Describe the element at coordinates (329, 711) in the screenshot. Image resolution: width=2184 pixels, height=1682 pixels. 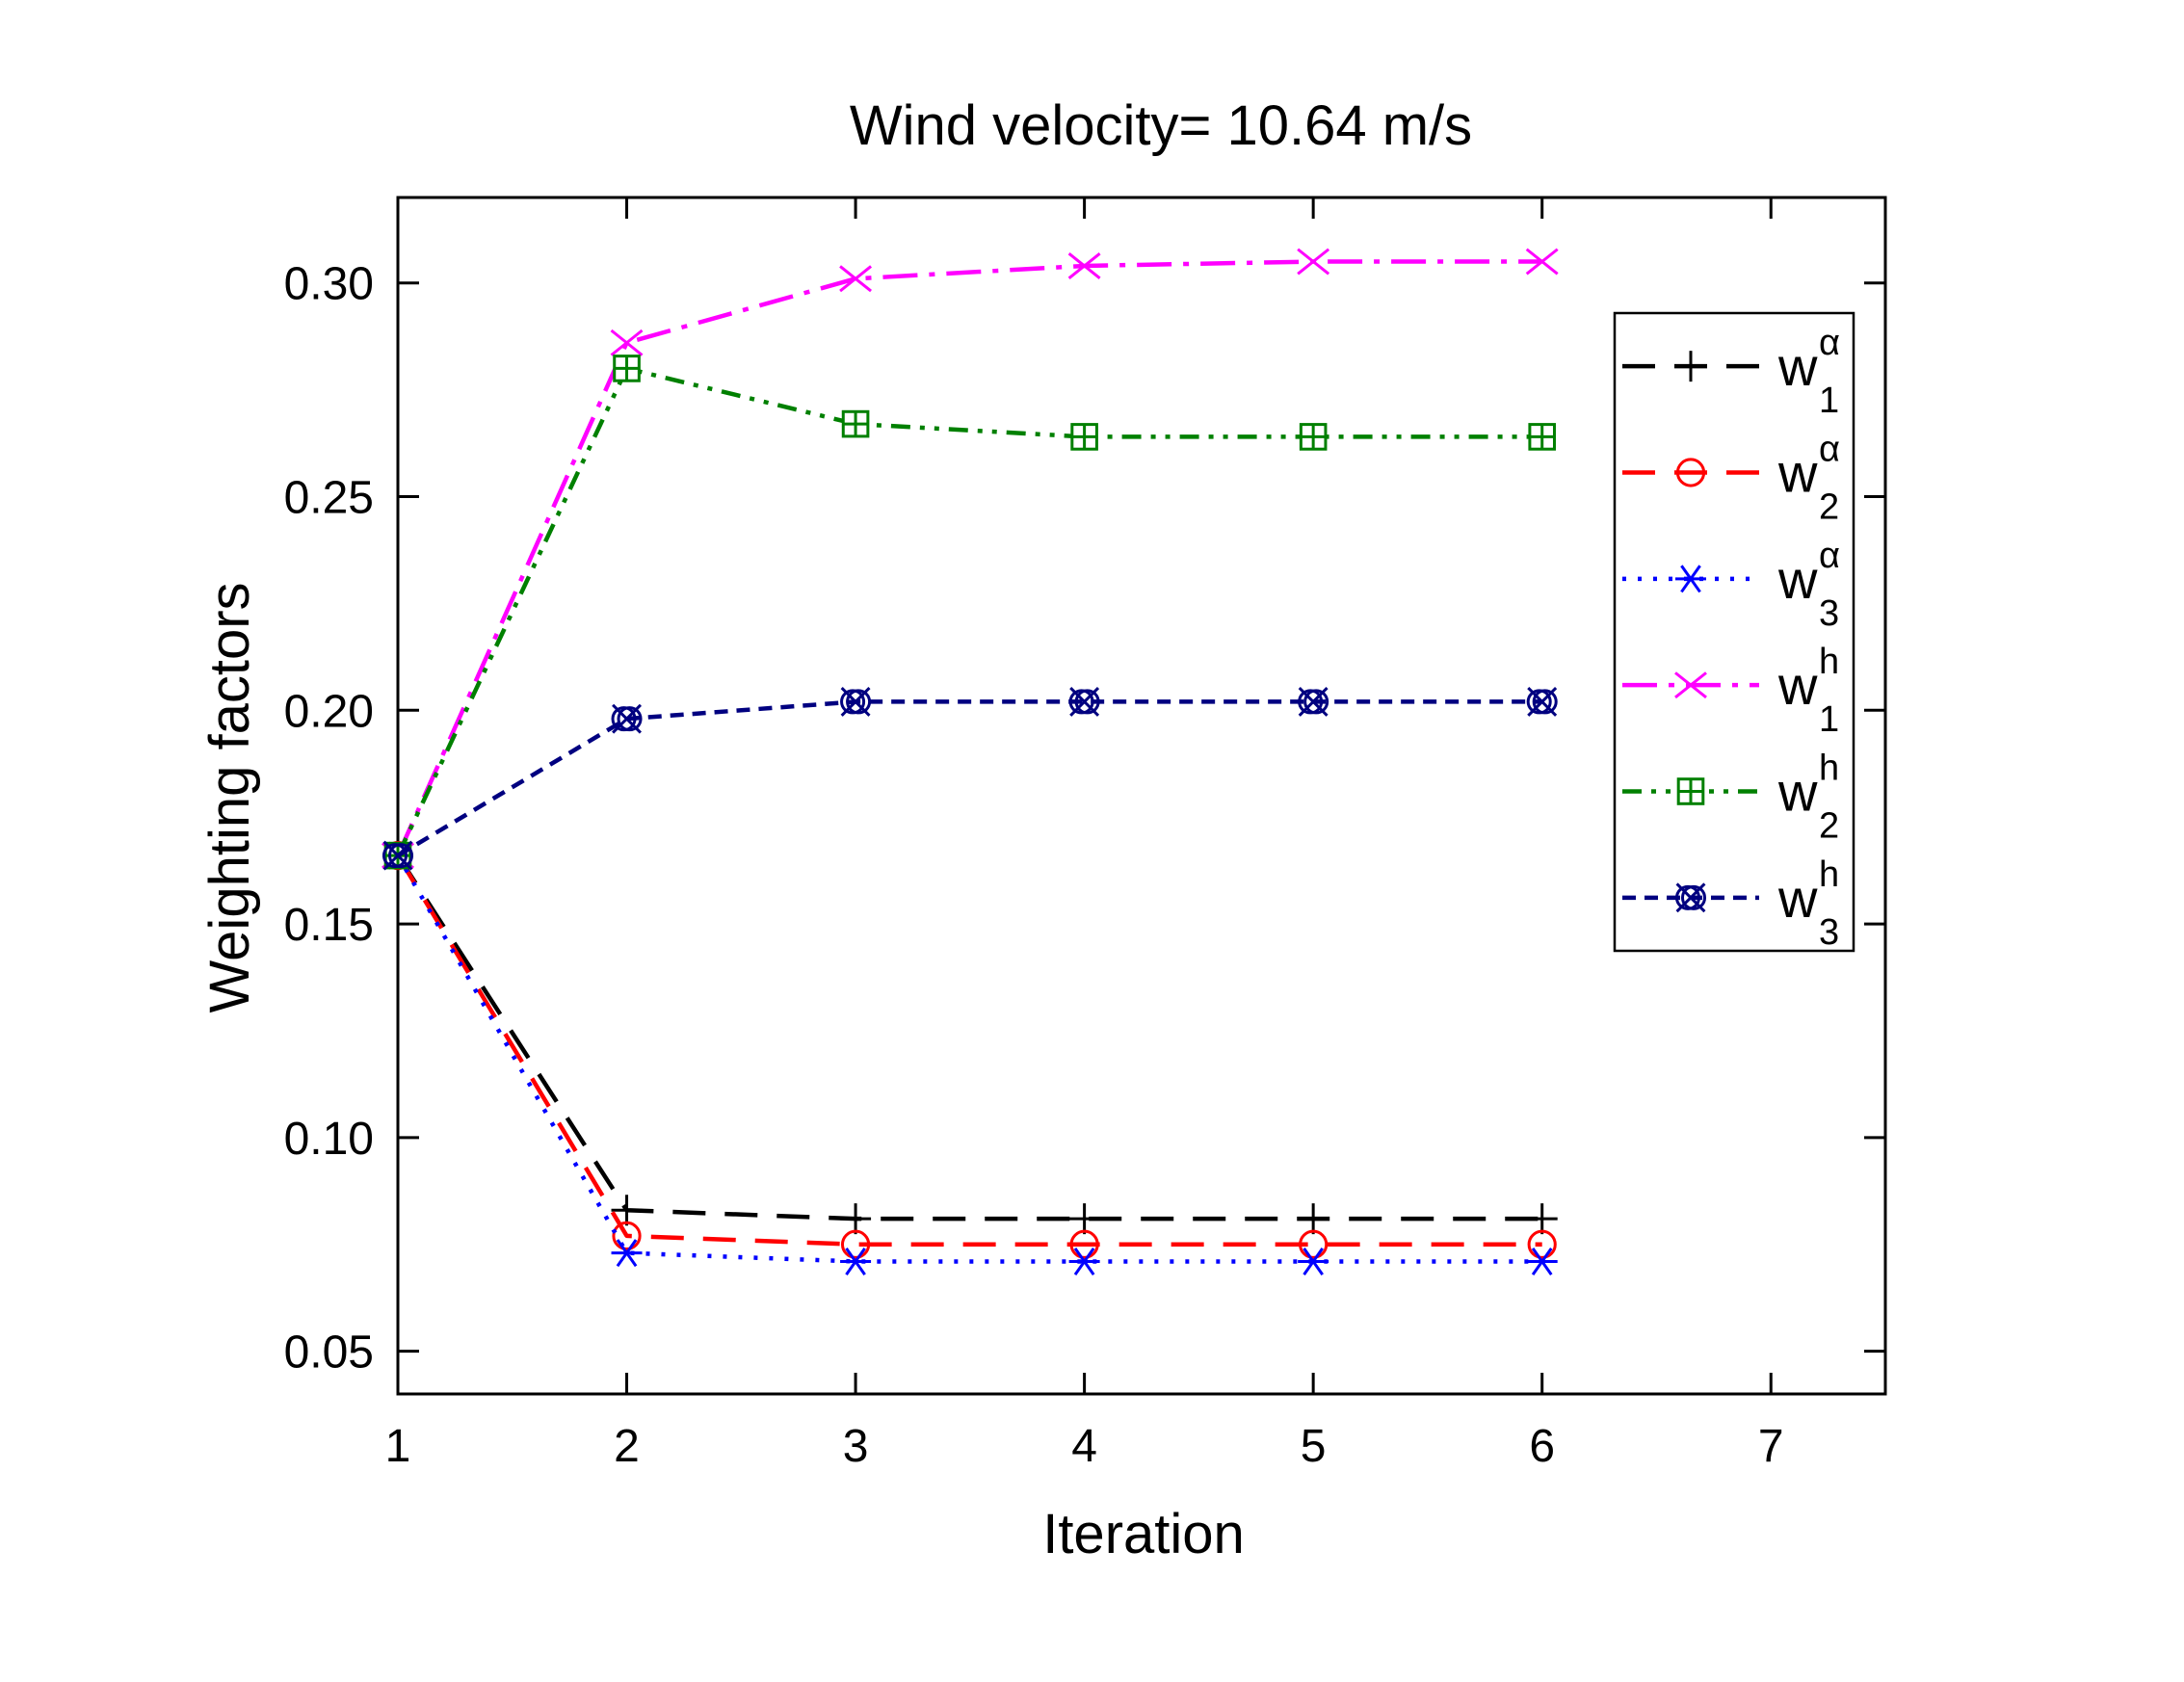
I see `y-tick-label: 0.20` at that location.